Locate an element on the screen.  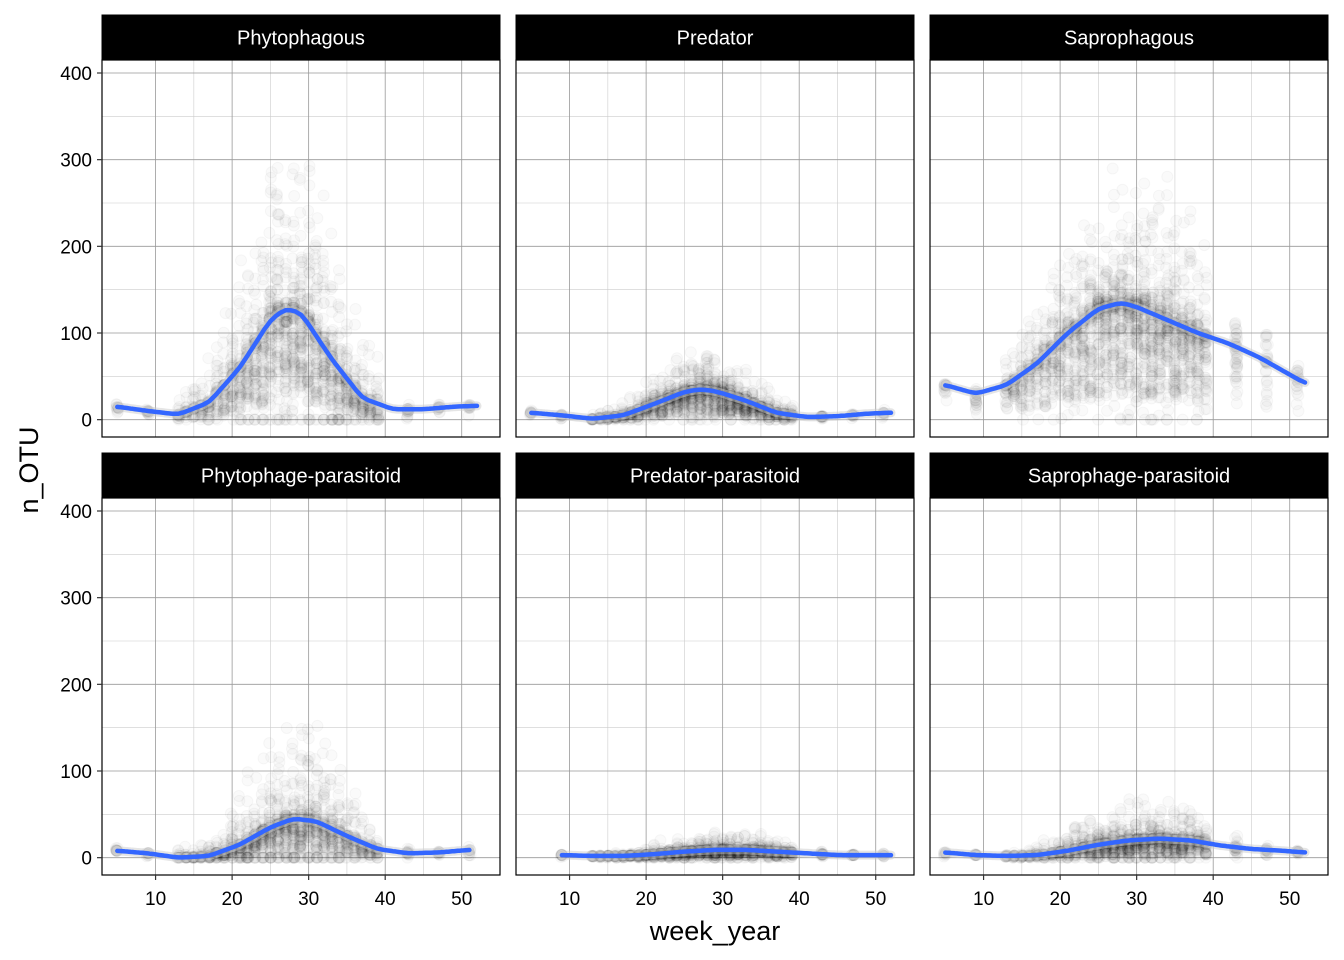
facet-strip-label: Phytophagous is located at coordinates (301, 39).